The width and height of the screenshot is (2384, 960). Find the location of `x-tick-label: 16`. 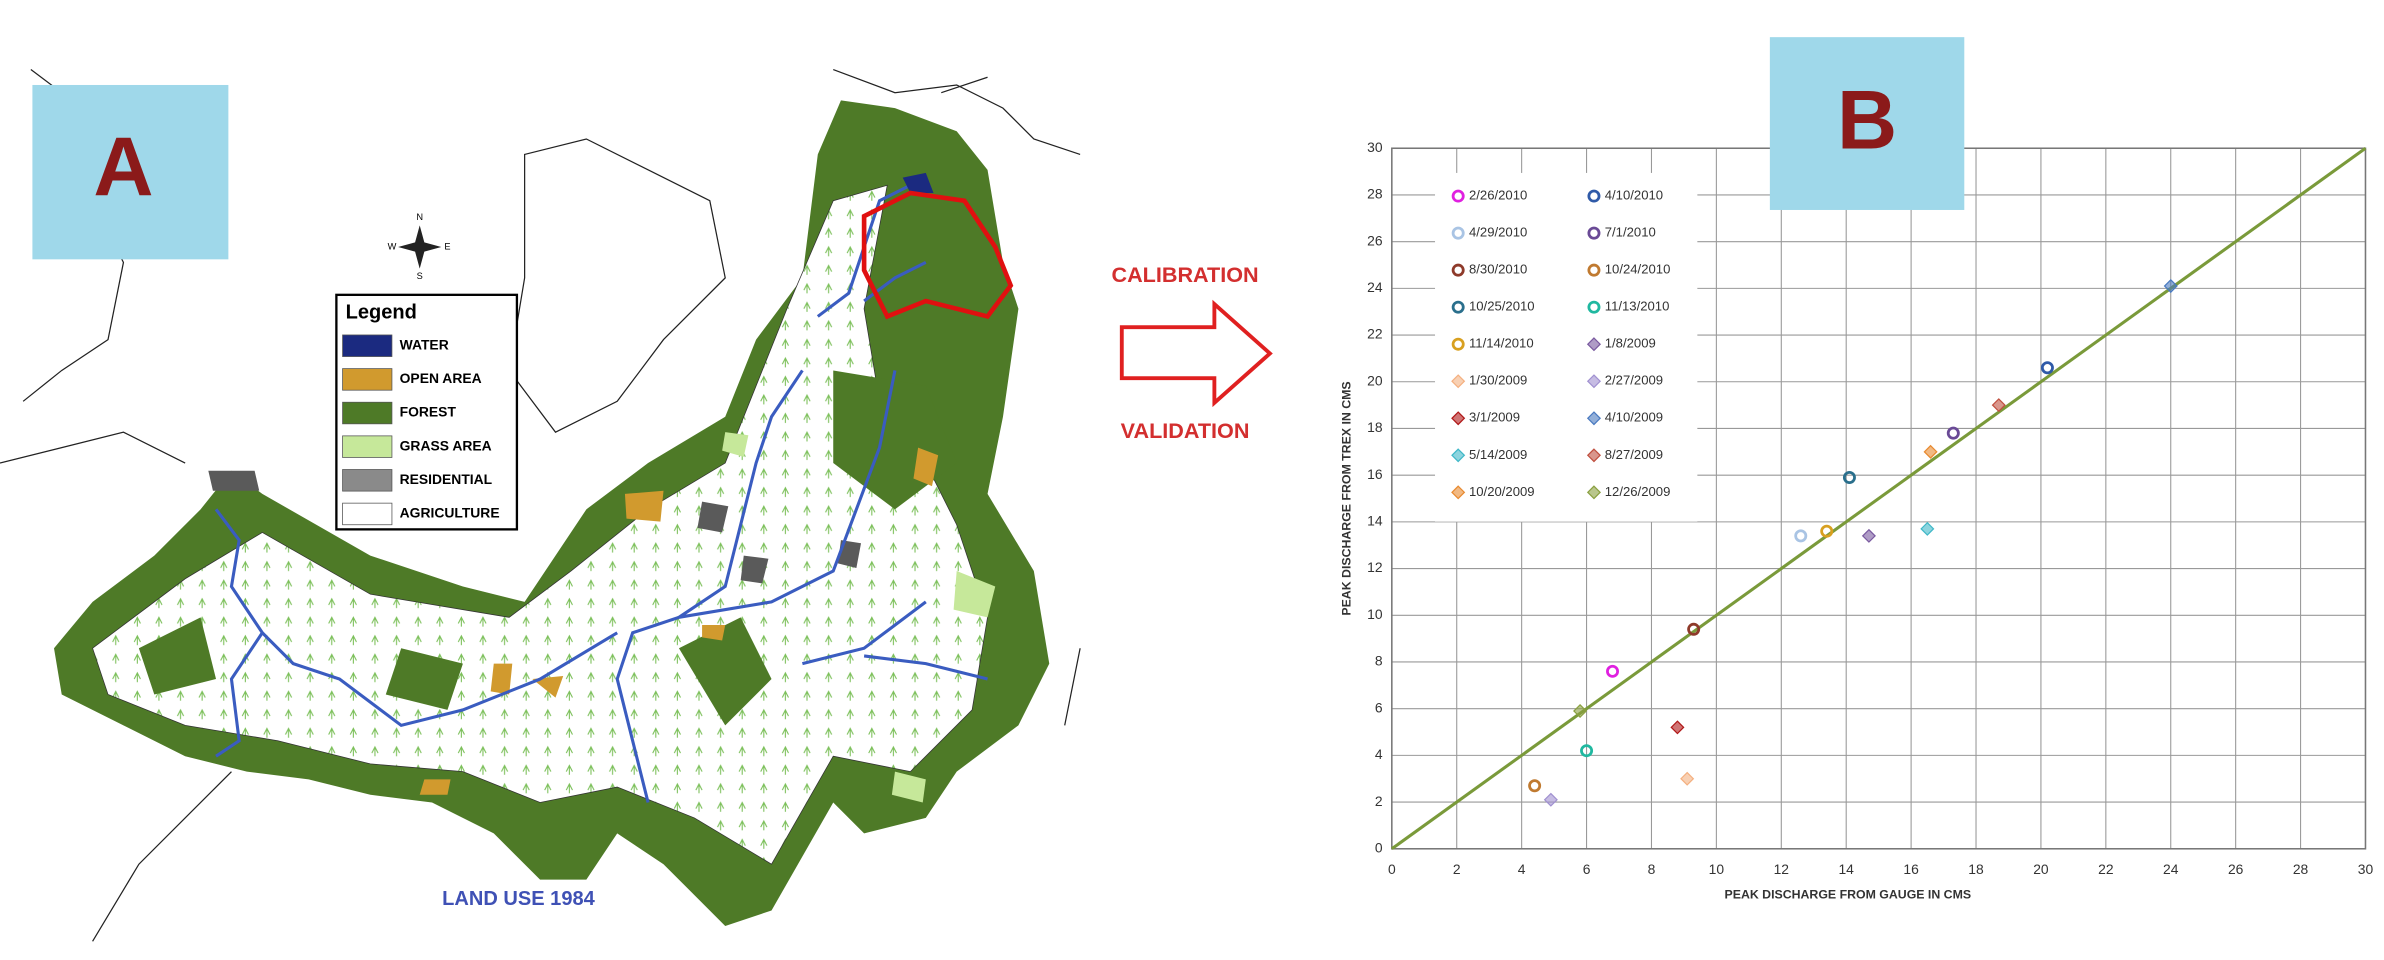

x-tick-label: 16 is located at coordinates (1911, 869).